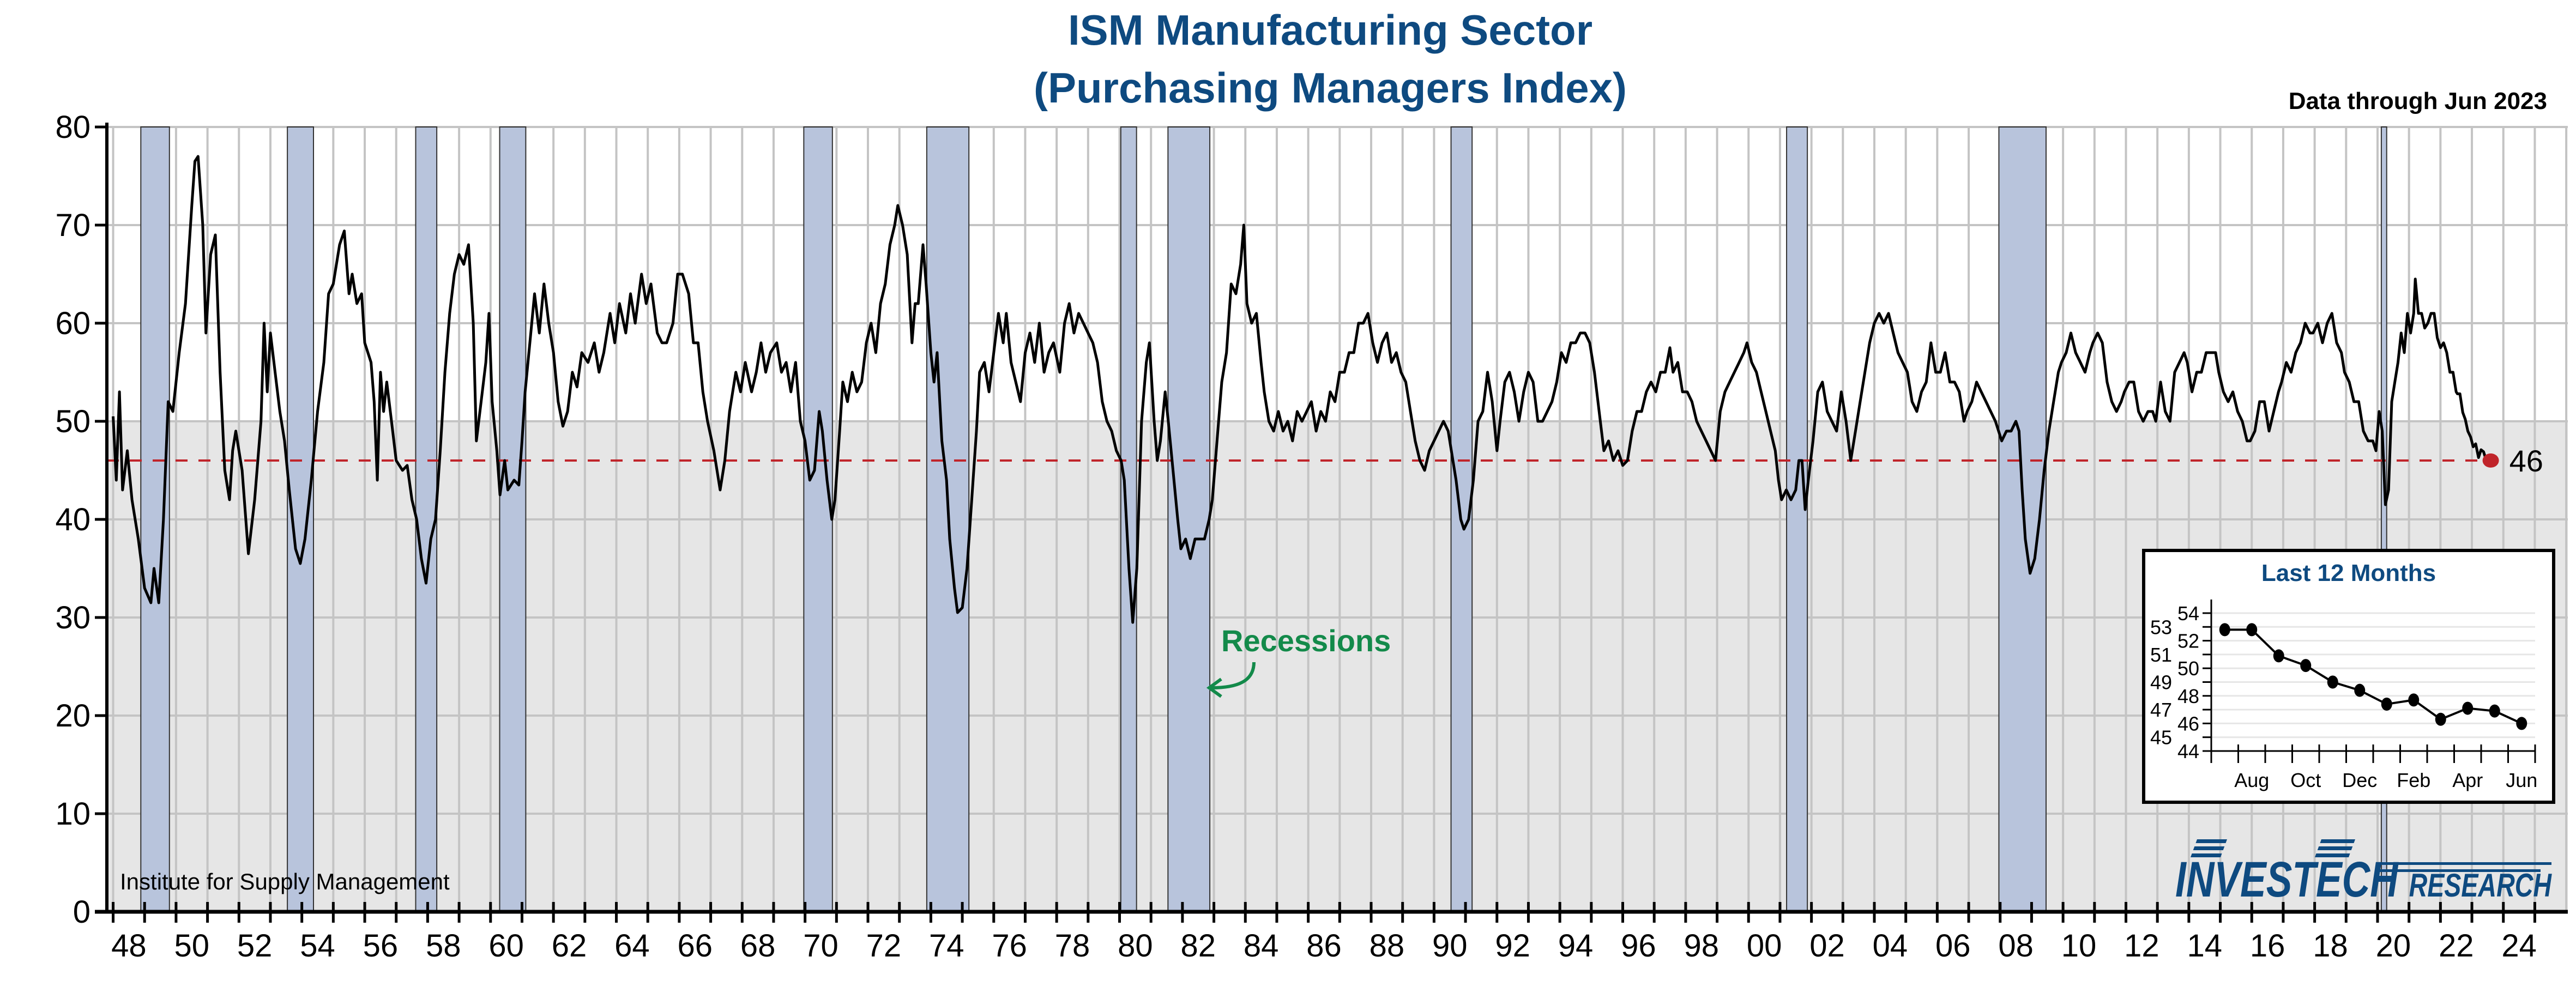  What do you see at coordinates (1331, 88) in the screenshot?
I see `chart-subtitle: (Purchasing Managers Index)` at bounding box center [1331, 88].